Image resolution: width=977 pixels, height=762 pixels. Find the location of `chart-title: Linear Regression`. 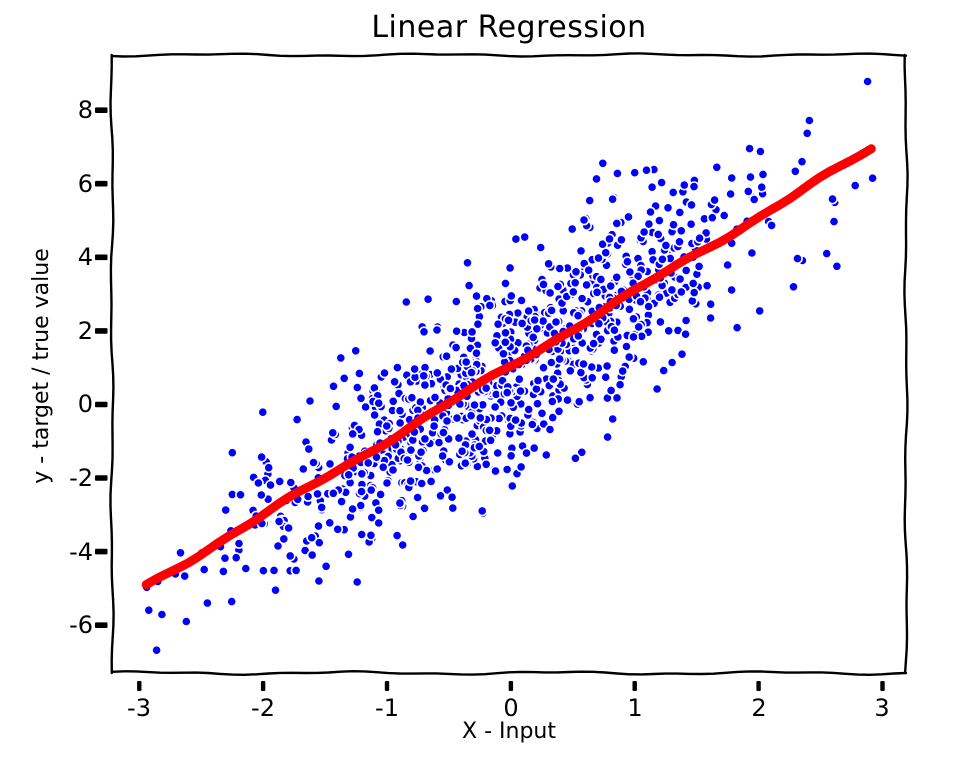

chart-title: Linear Regression is located at coordinates (509, 27).